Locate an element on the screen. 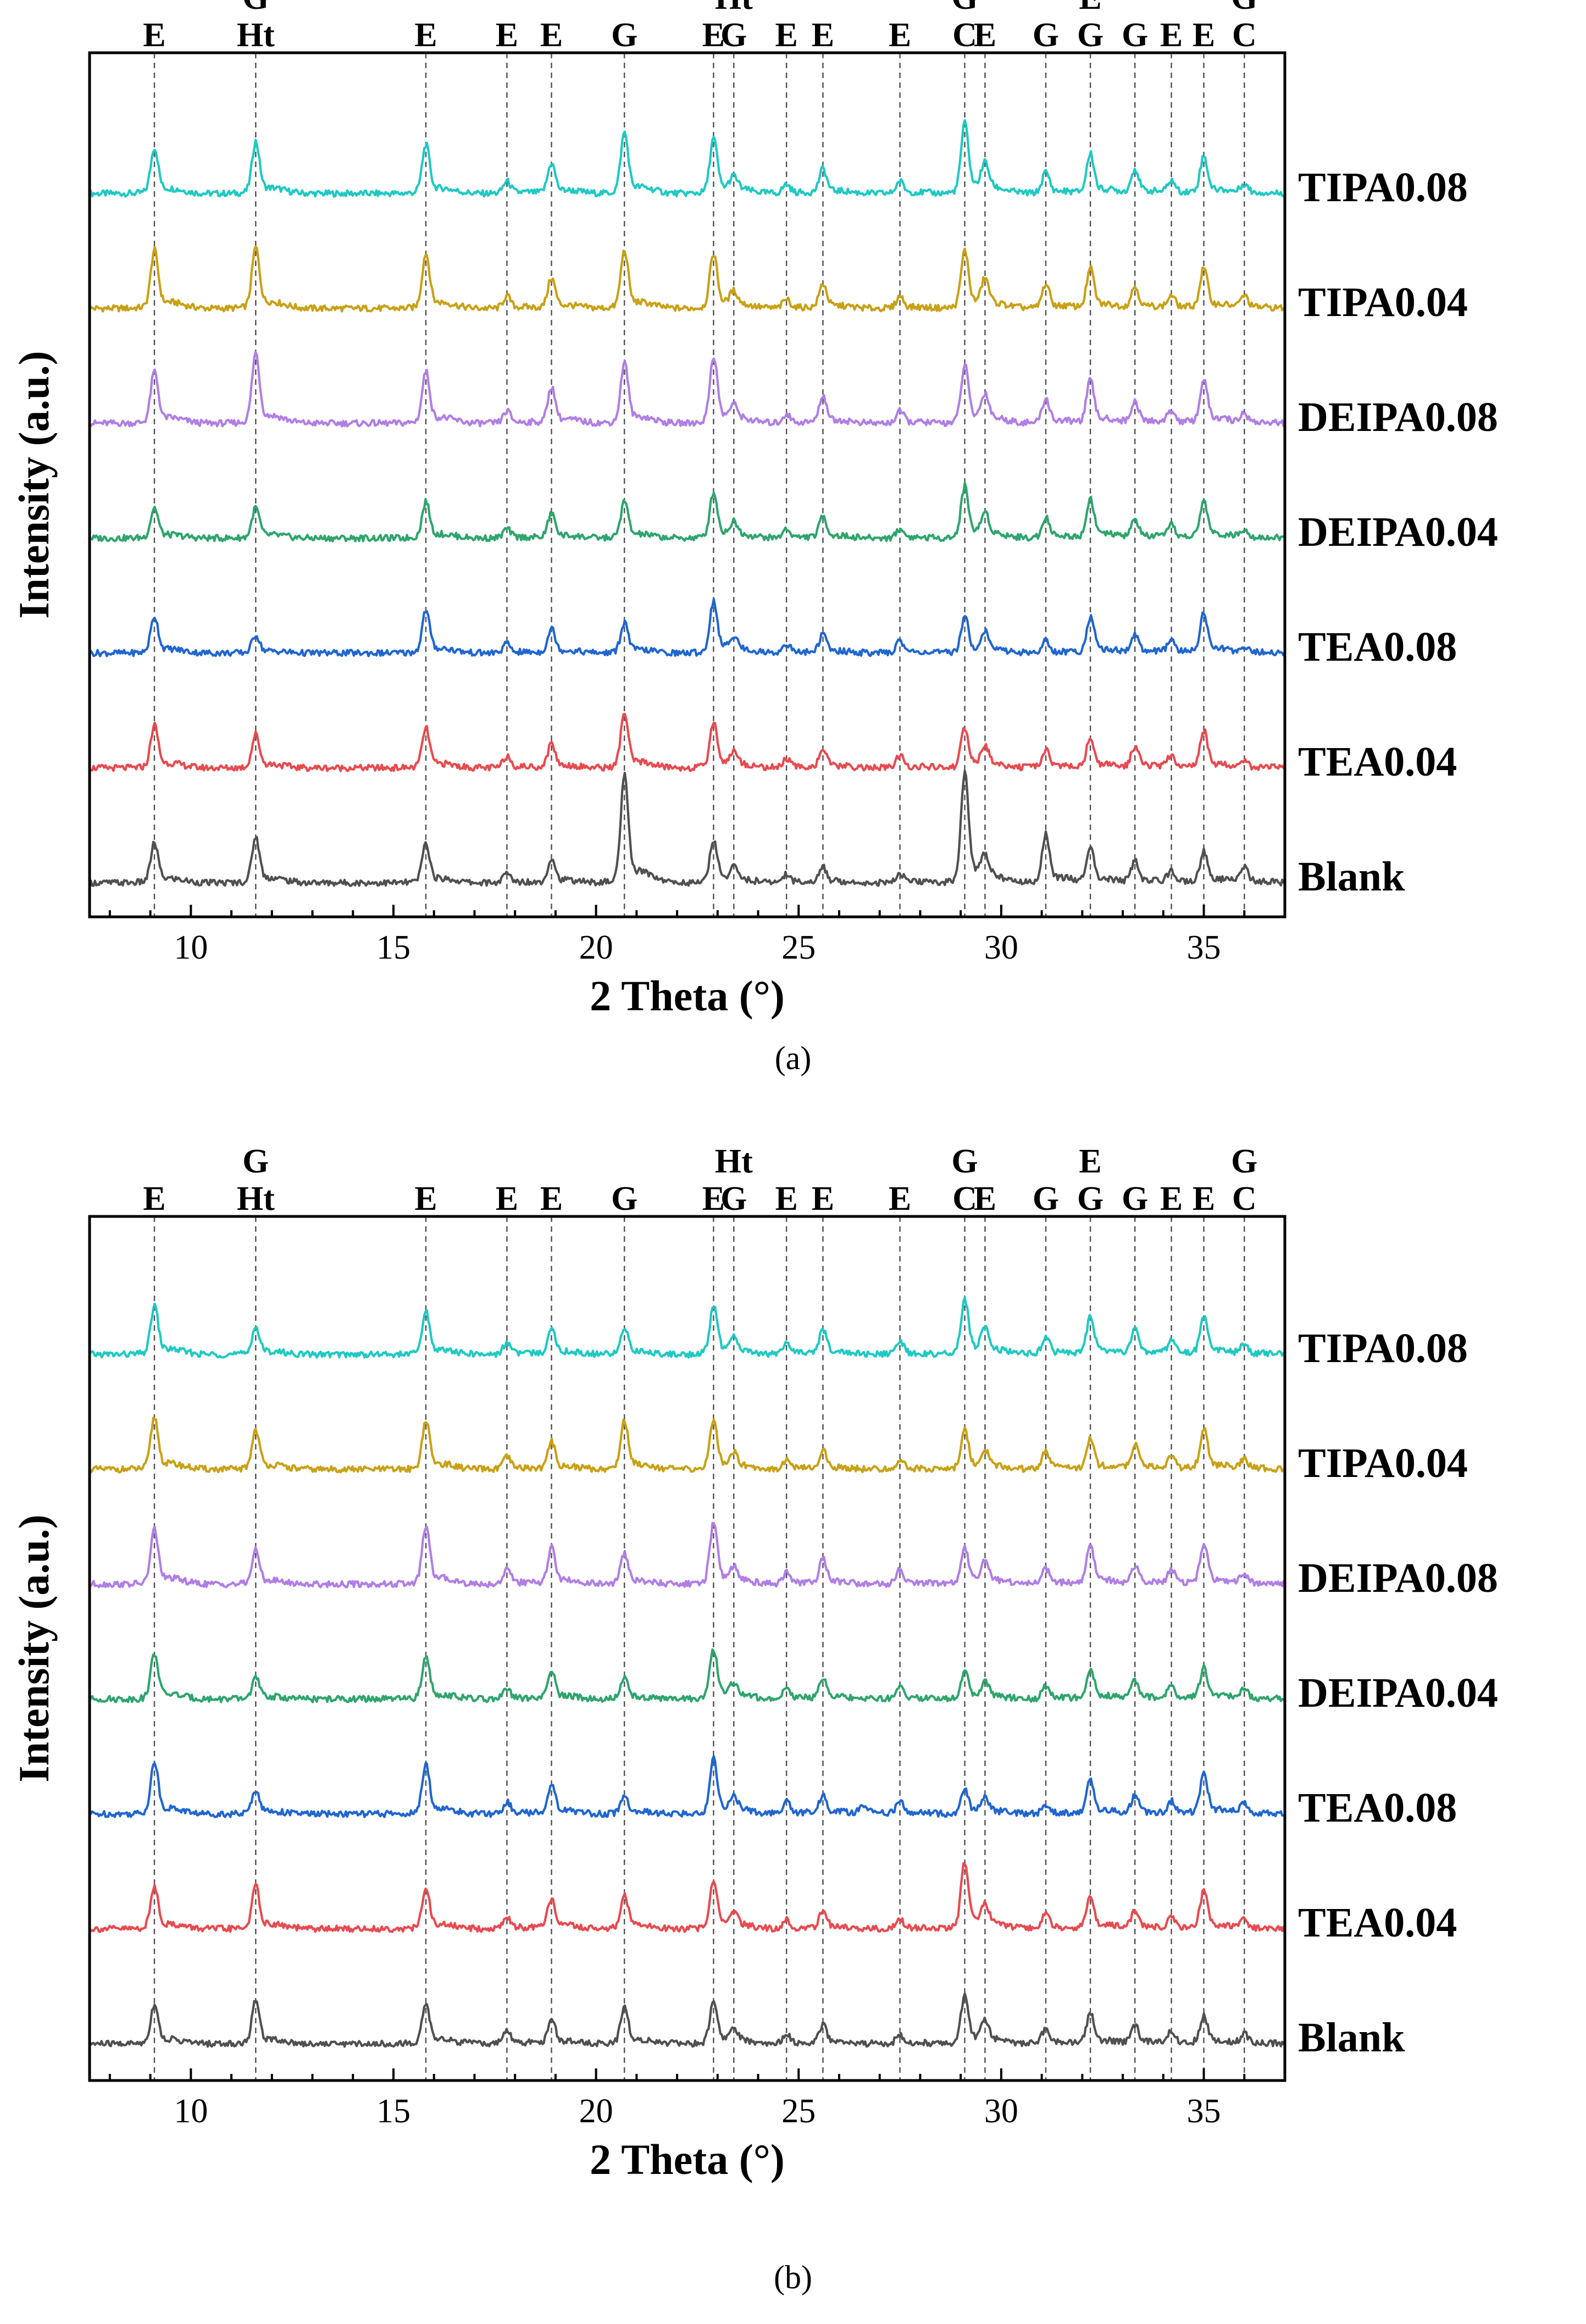  series-label: DEIPA0.04 is located at coordinates (1398, 532).